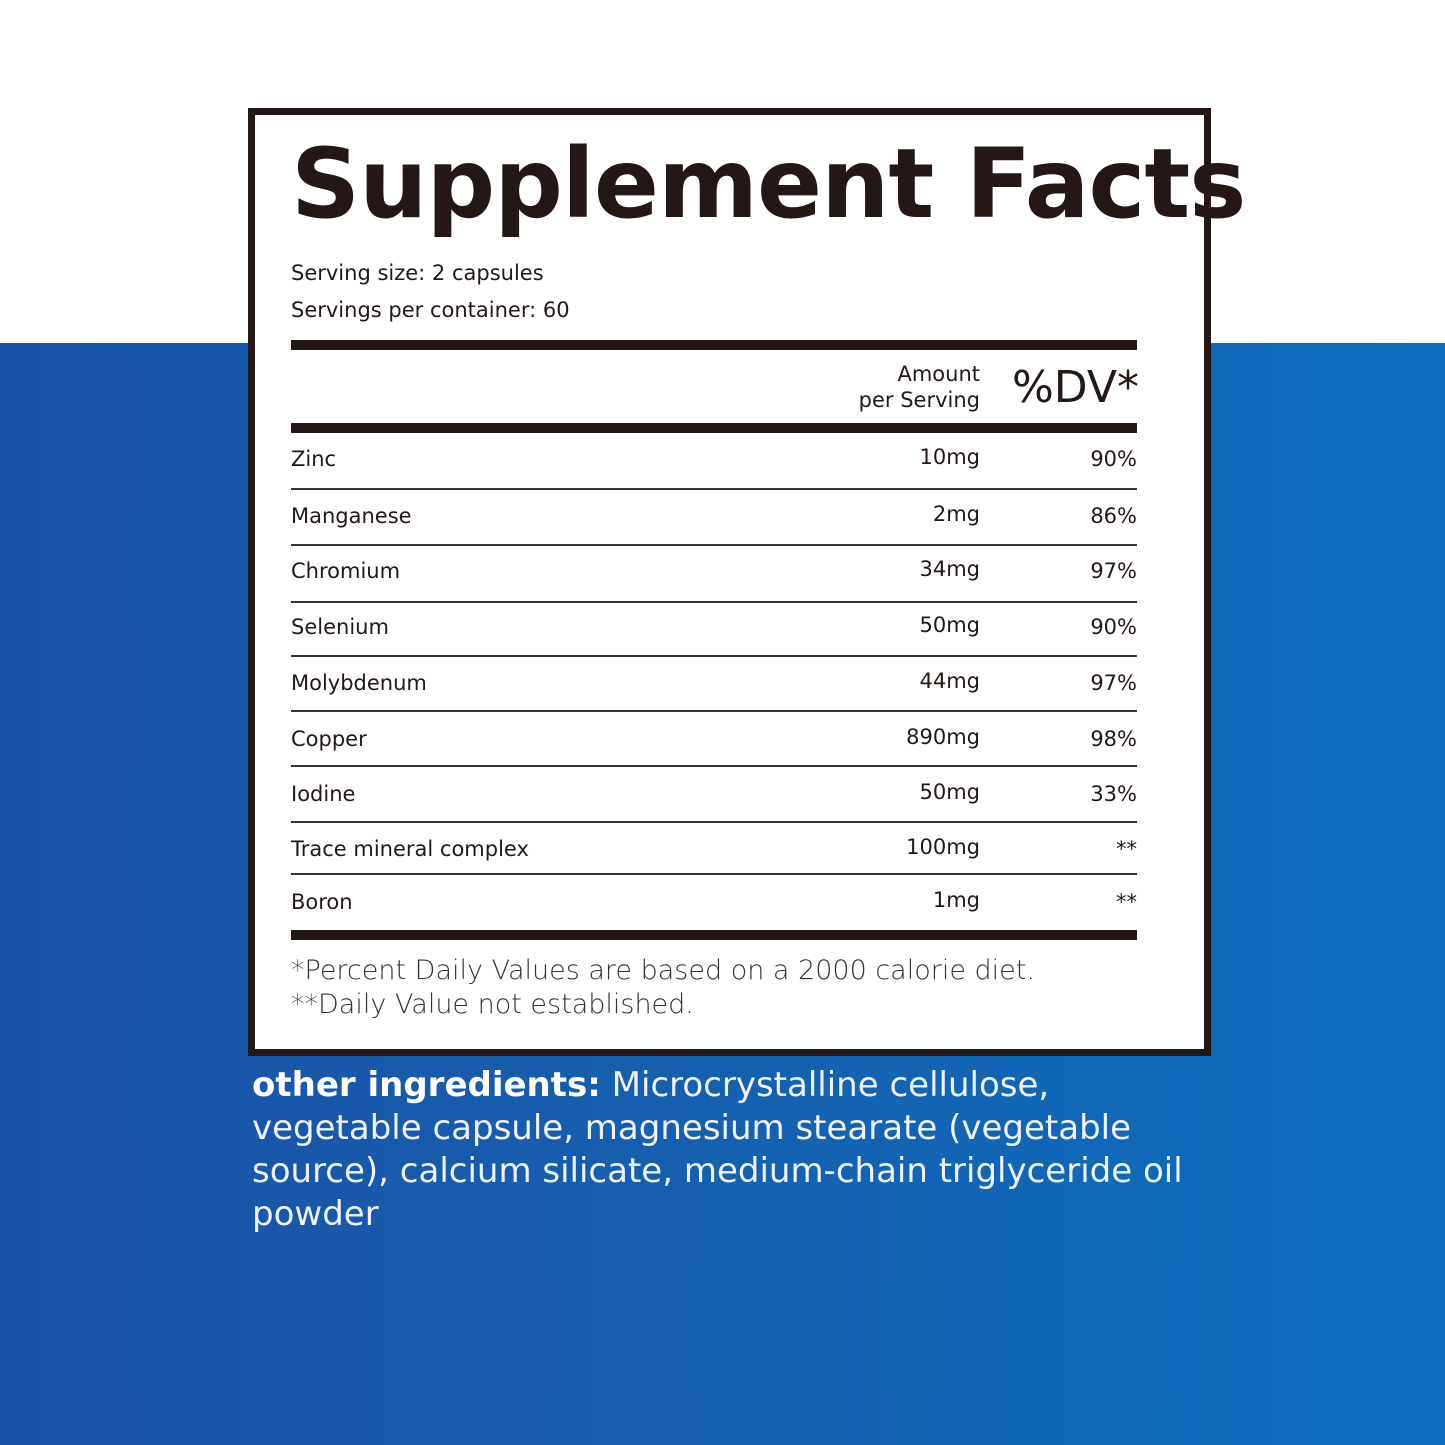 Image resolution: width=1445 pixels, height=1445 pixels. Describe the element at coordinates (949, 681) in the screenshot. I see `nutrient-amount: 44mg` at that location.